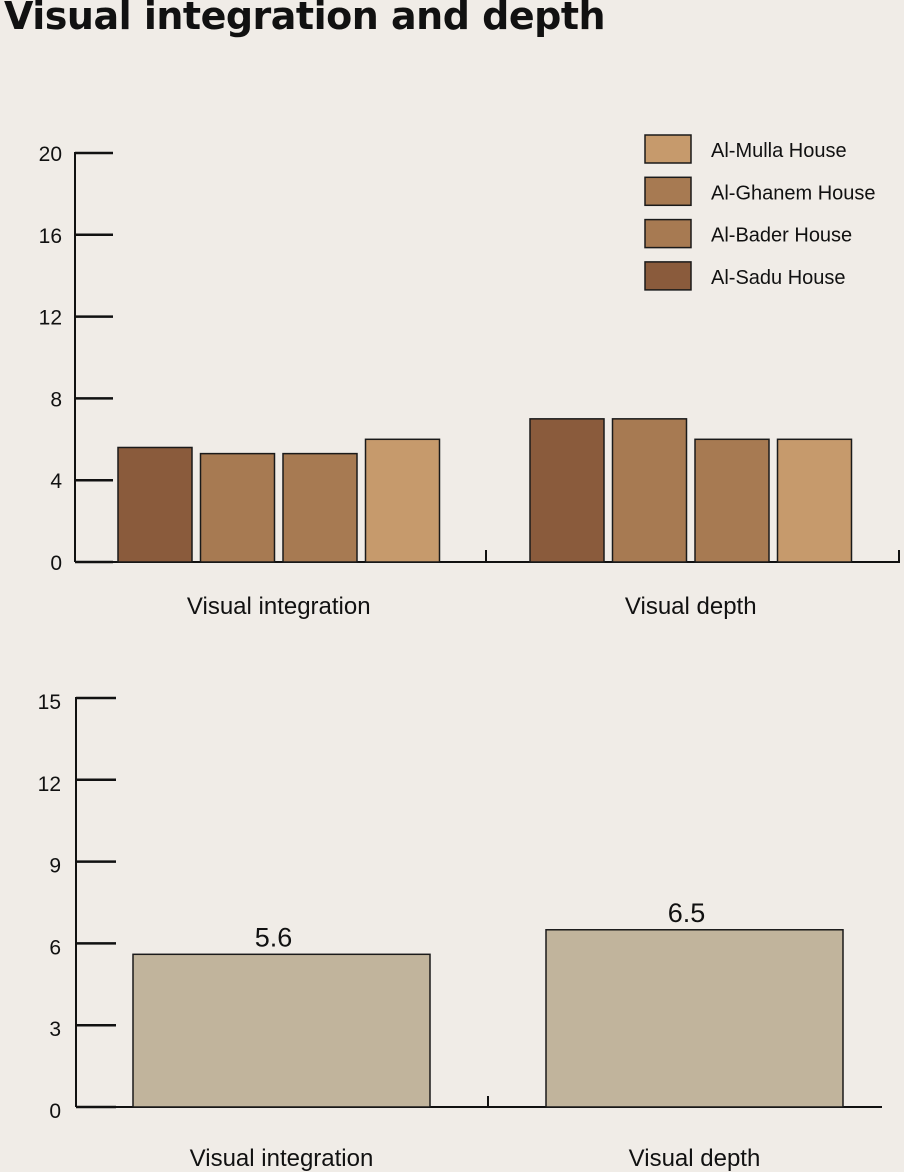 This screenshot has width=904, height=1172. What do you see at coordinates (793, 193) in the screenshot?
I see `legend-label: Al-Ghanem House` at bounding box center [793, 193].